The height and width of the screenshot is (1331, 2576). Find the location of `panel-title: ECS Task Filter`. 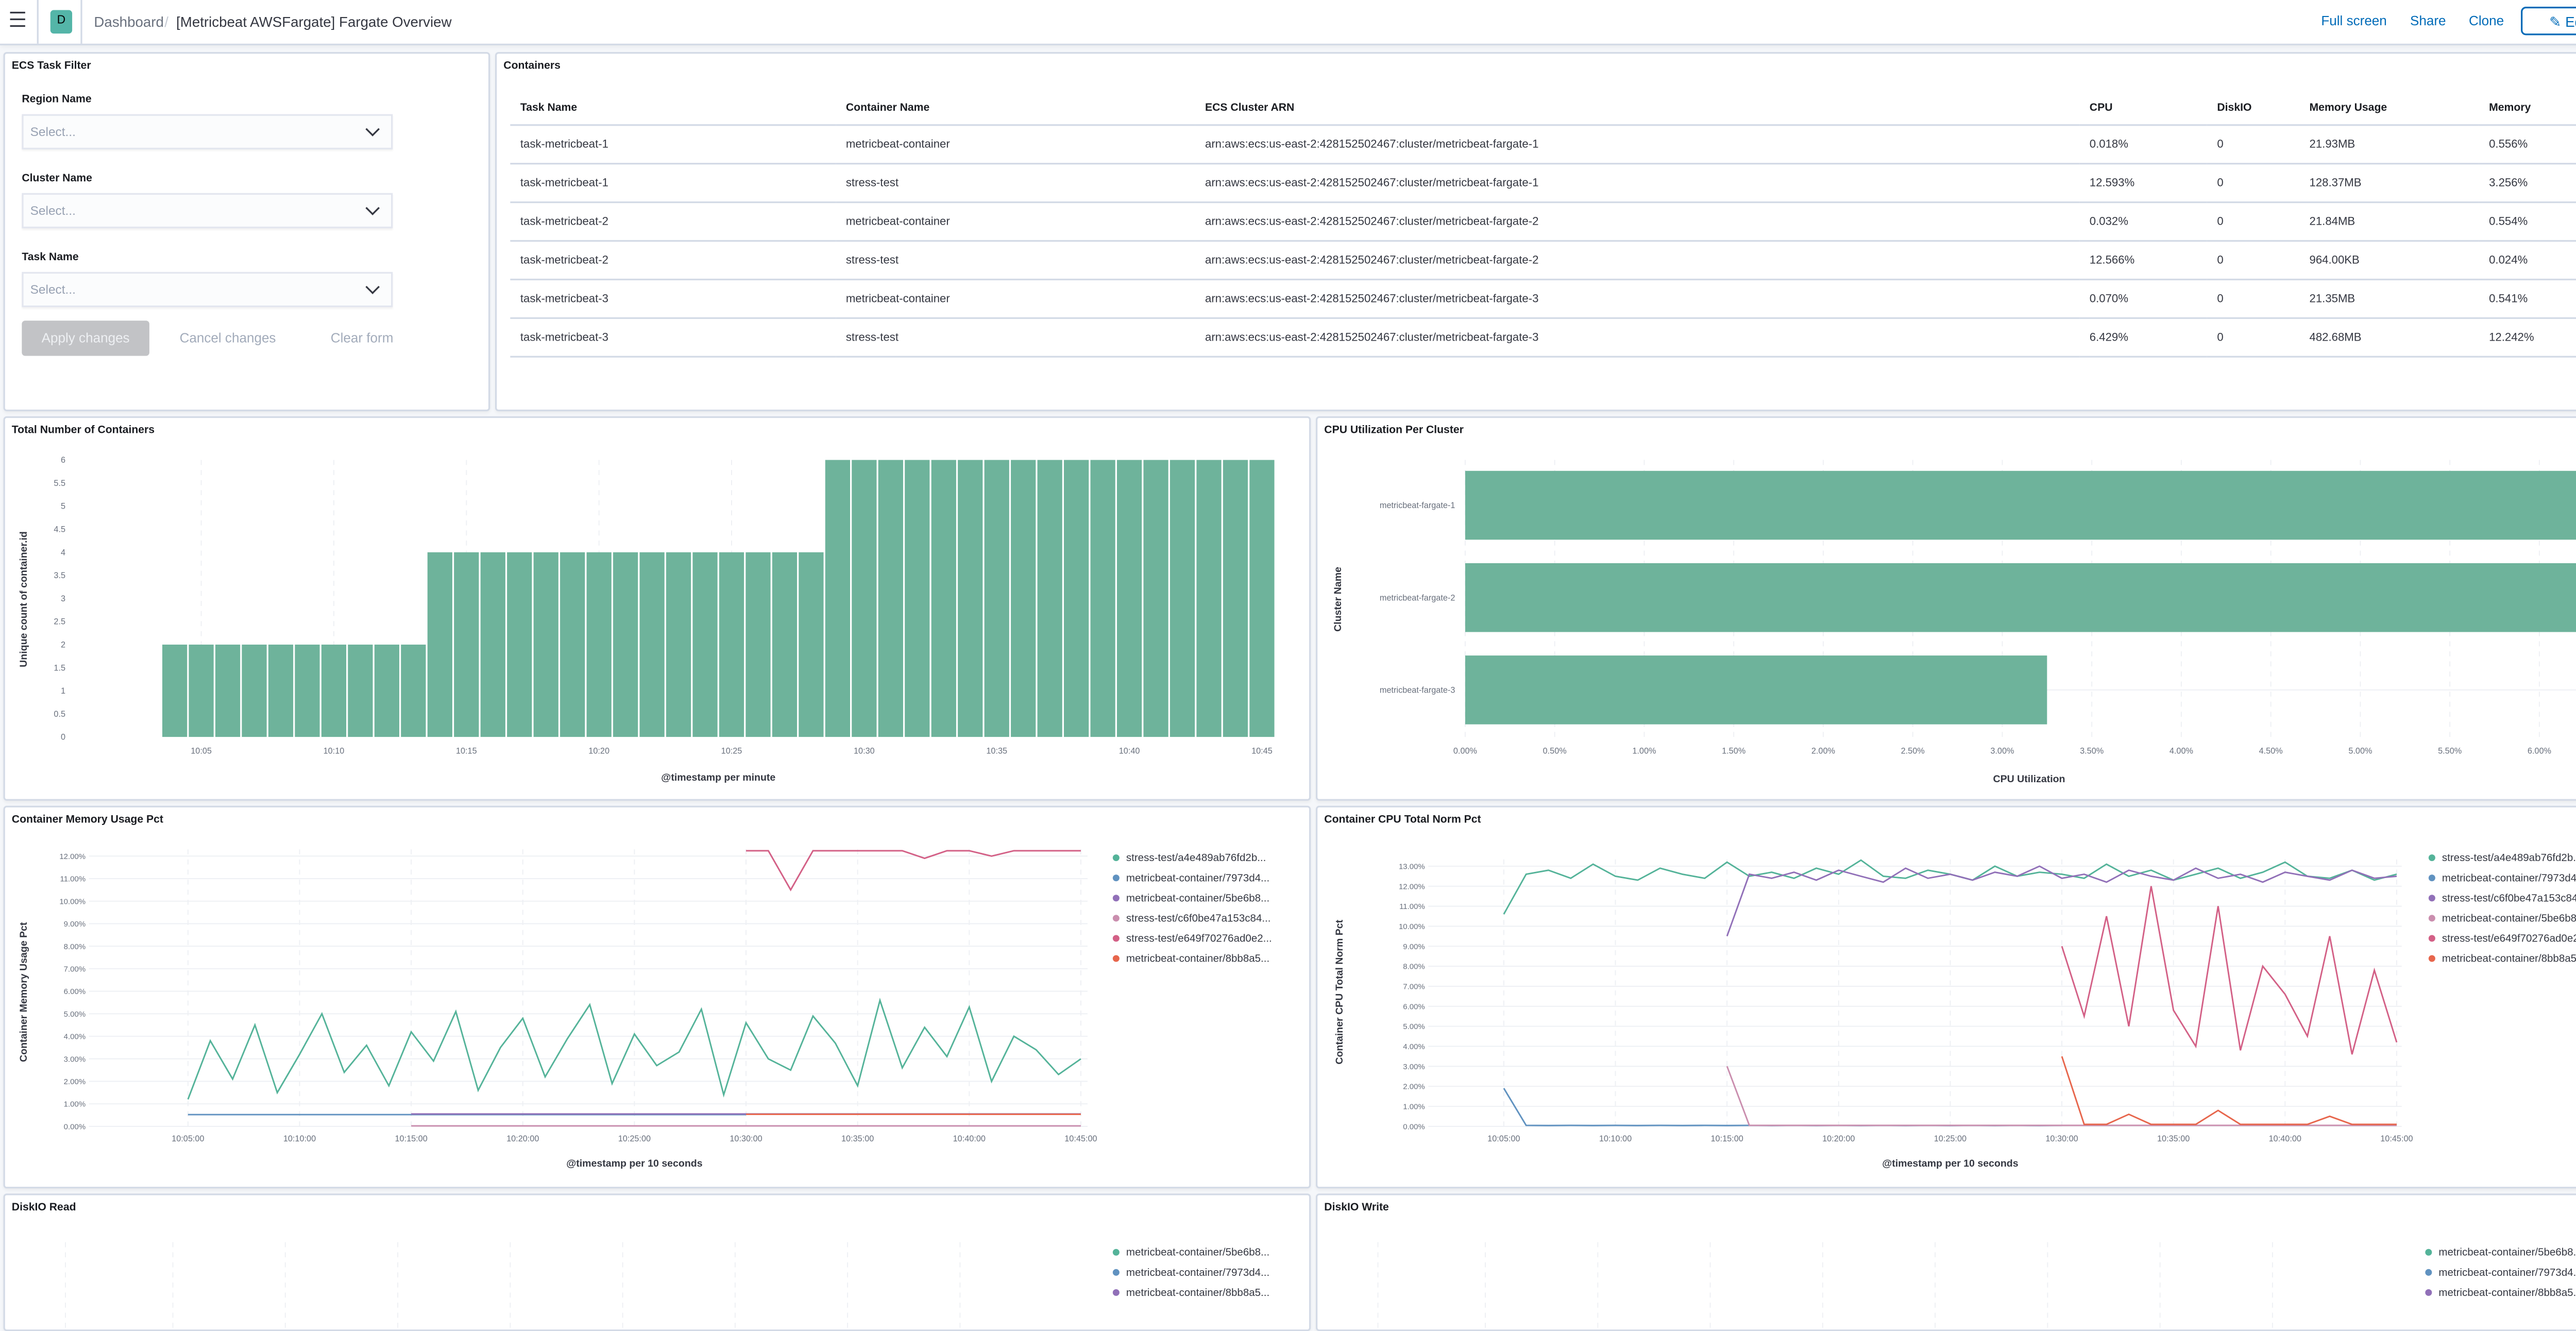

panel-title: ECS Task Filter is located at coordinates (51, 66).